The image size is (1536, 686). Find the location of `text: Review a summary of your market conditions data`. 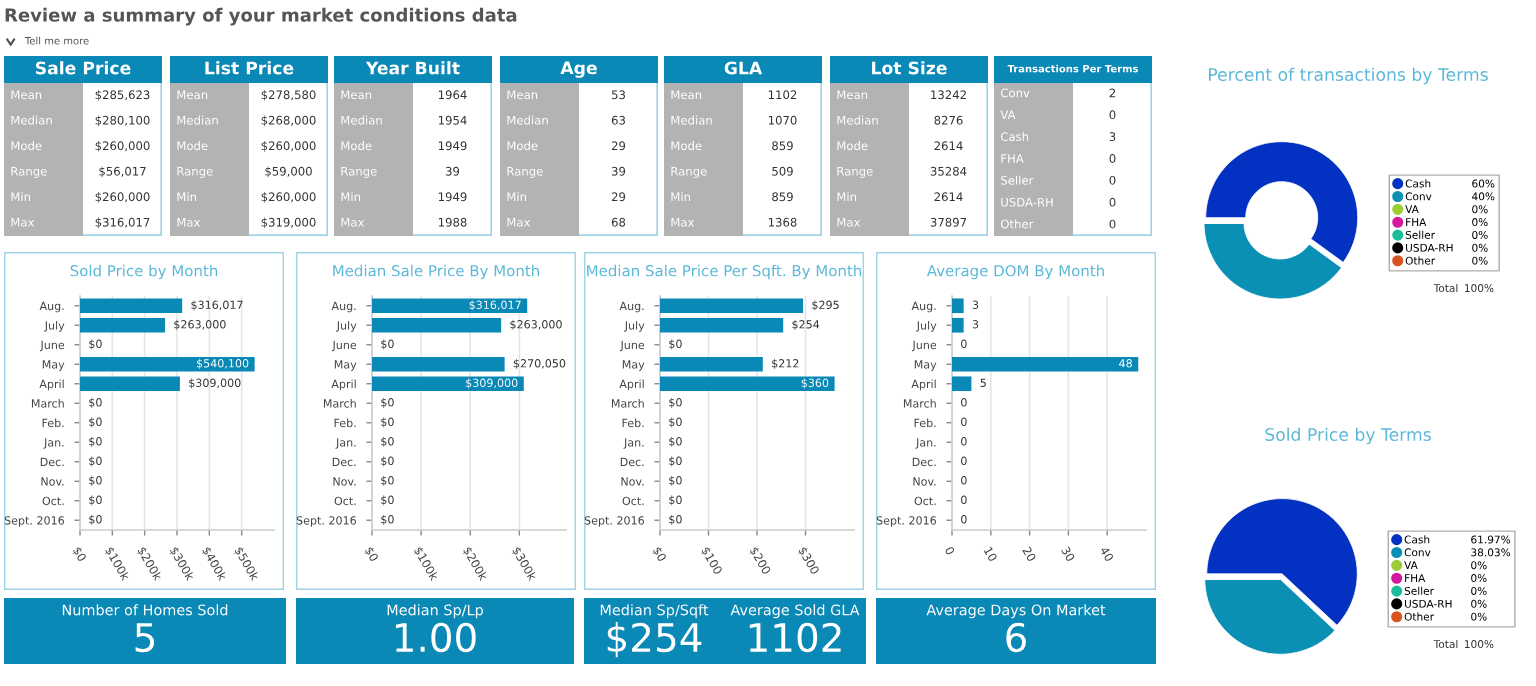

text: Review a summary of your market conditions data is located at coordinates (261, 16).